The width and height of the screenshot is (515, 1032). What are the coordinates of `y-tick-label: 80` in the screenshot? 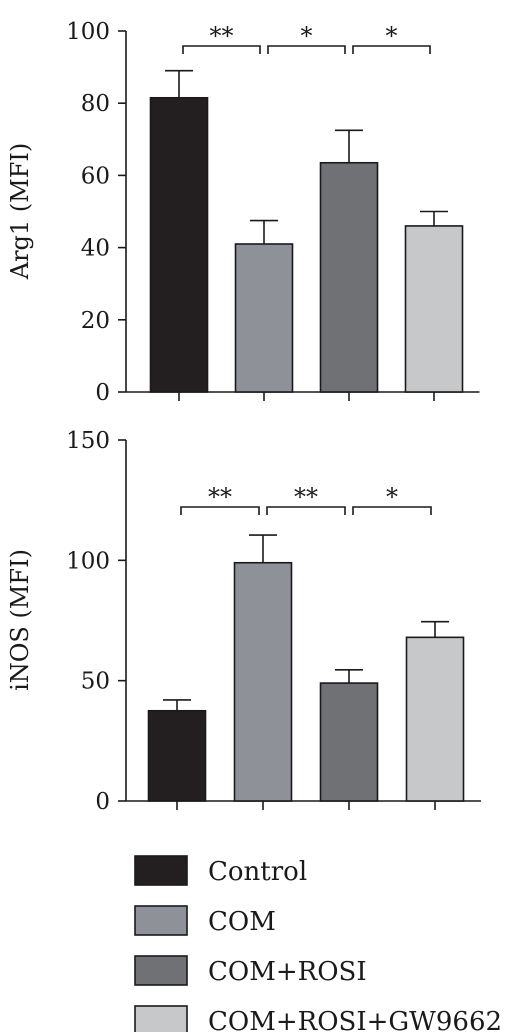 It's located at (95, 104).